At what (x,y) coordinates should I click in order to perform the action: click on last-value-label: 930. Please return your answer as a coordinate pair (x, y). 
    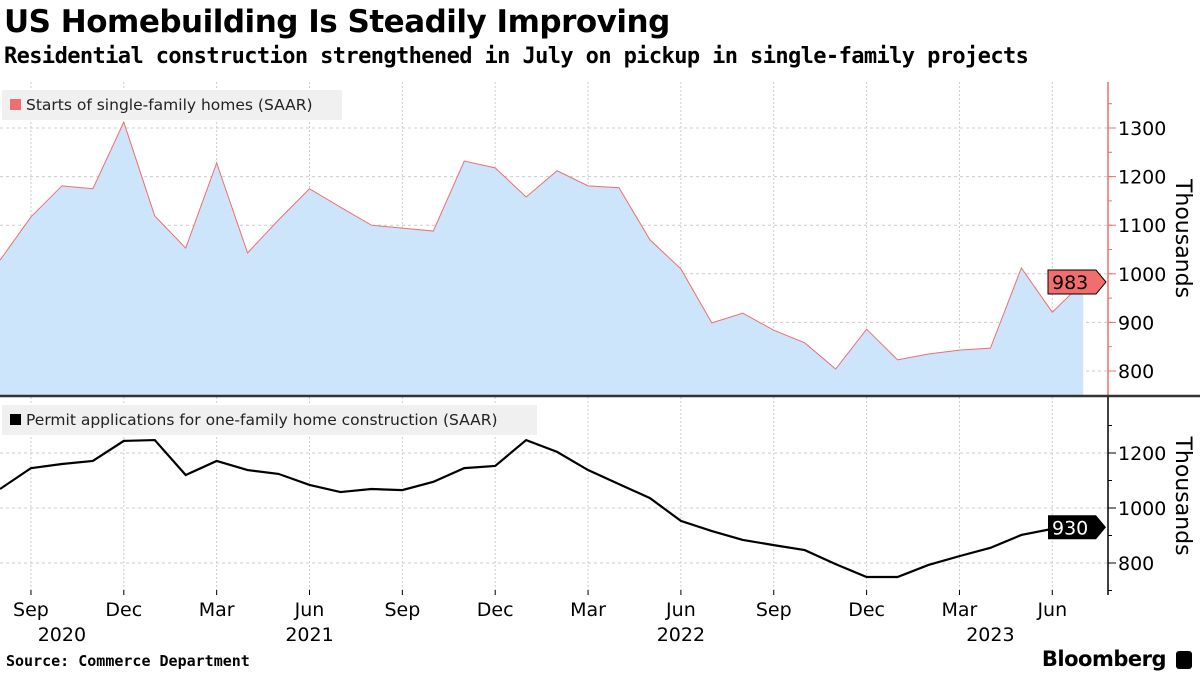
    Looking at the image, I should click on (1070, 528).